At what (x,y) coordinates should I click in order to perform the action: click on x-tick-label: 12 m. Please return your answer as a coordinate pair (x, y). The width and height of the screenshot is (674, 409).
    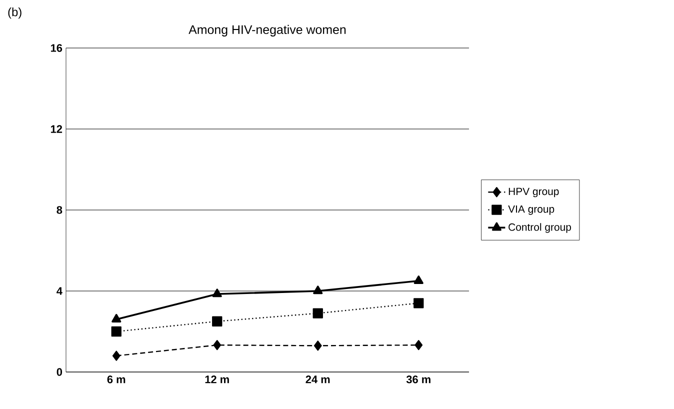
    Looking at the image, I should click on (217, 380).